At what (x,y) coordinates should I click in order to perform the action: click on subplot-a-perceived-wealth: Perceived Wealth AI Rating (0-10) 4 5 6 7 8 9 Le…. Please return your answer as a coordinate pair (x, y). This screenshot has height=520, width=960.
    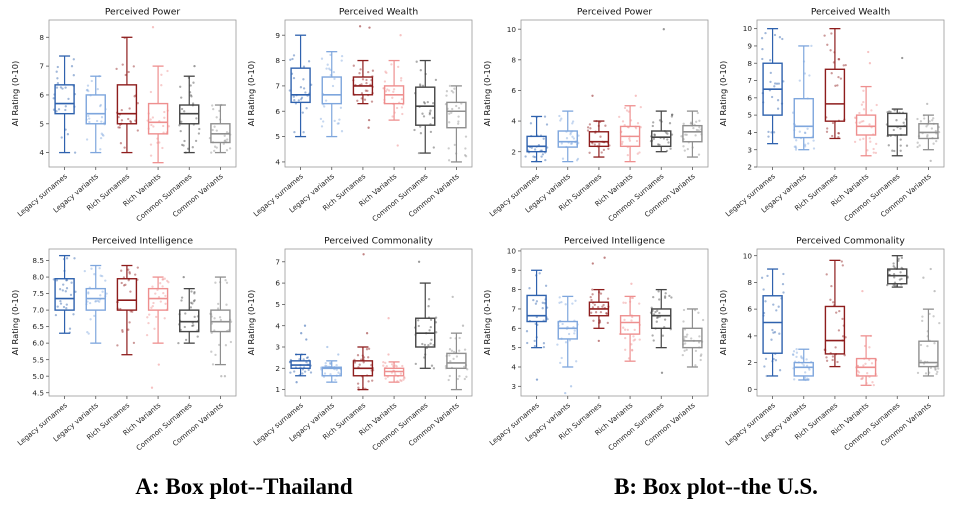
    Looking at the image, I should click on (362, 117).